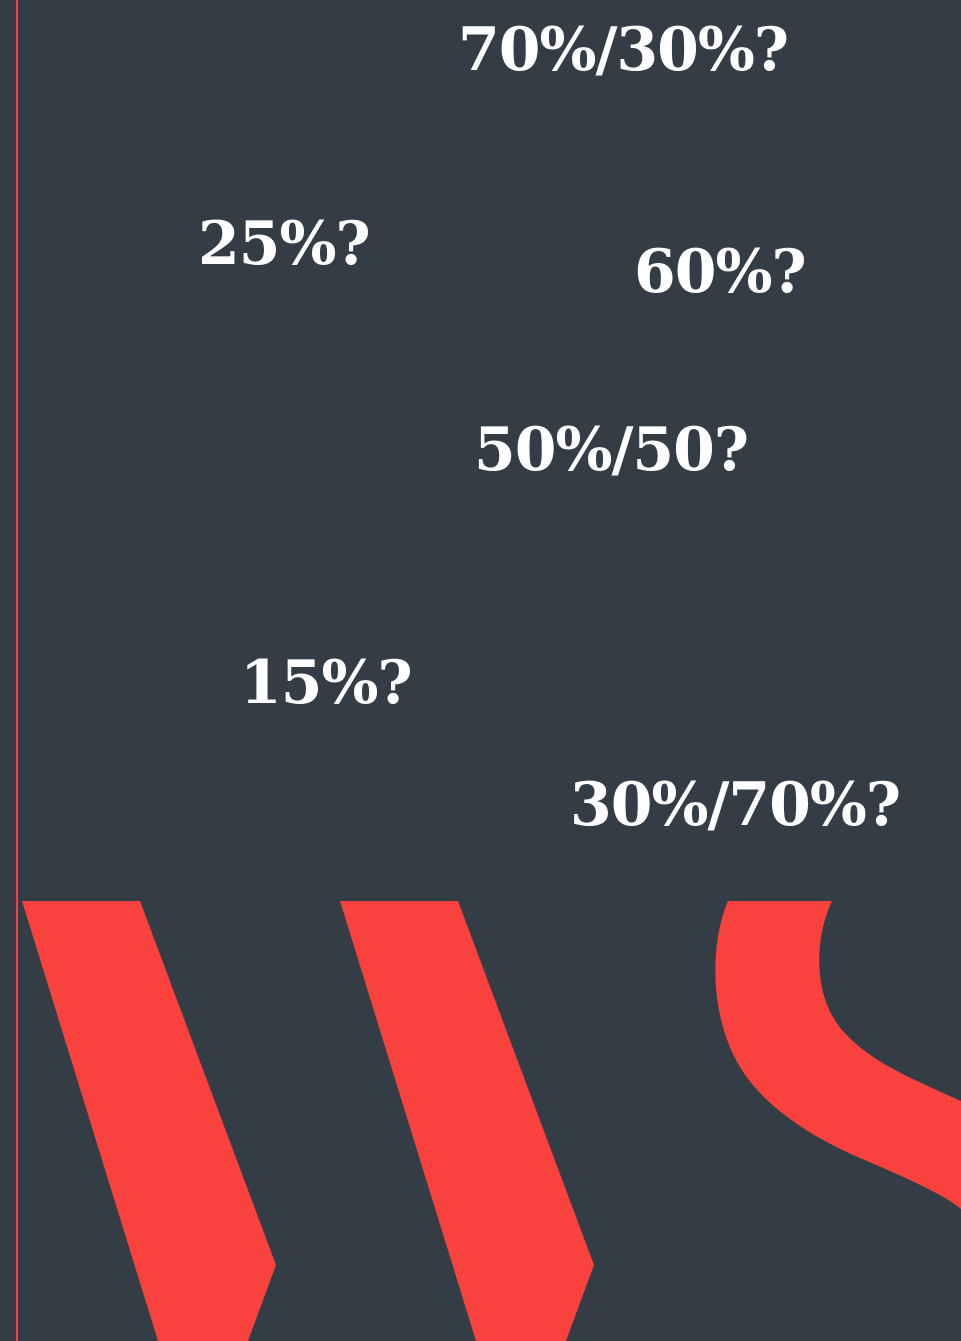 This screenshot has height=1341, width=961. What do you see at coordinates (326, 683) in the screenshot?
I see `label-15: 15%?` at bounding box center [326, 683].